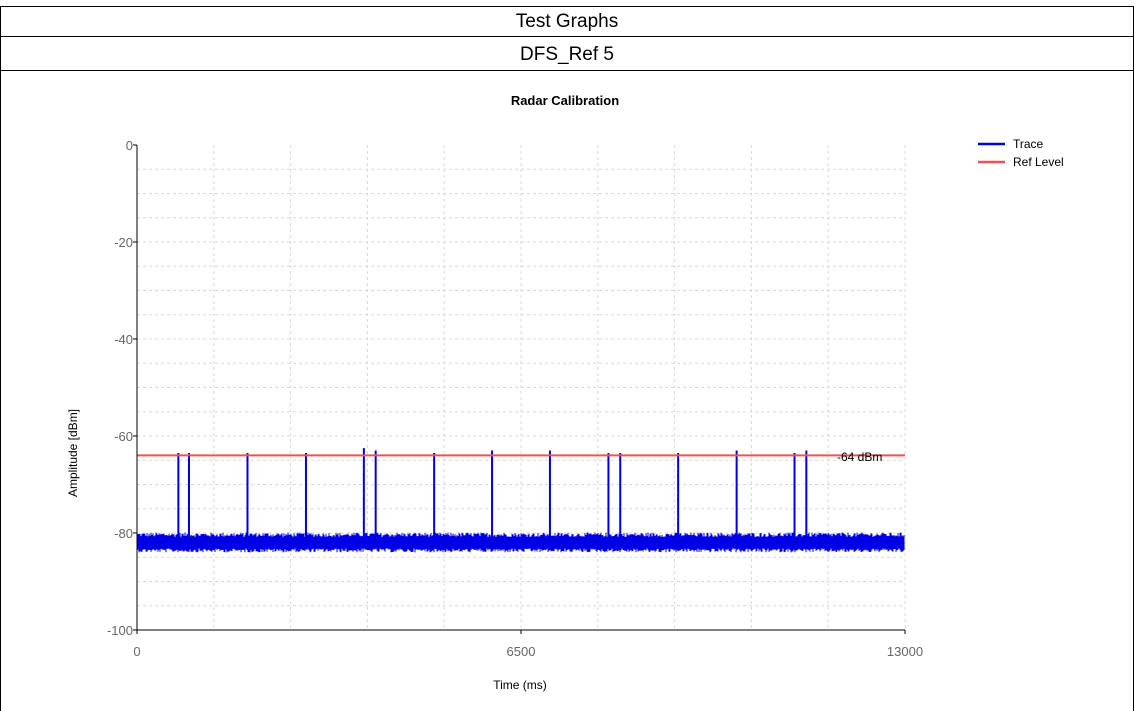 The height and width of the screenshot is (711, 1134). I want to click on trace-series, so click(521, 500).